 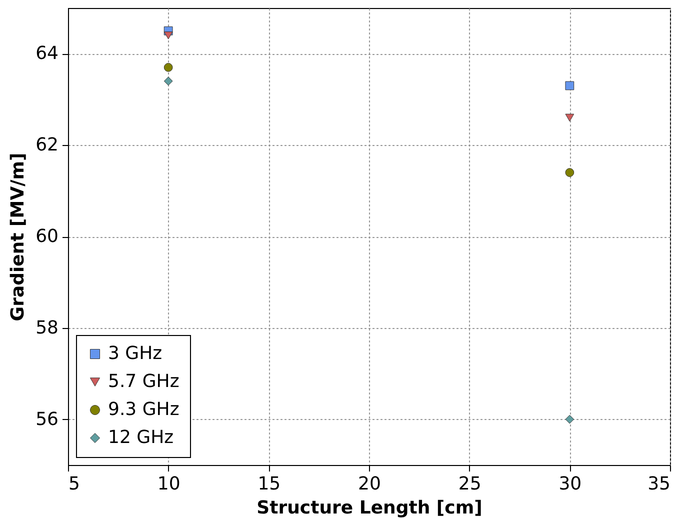 What do you see at coordinates (141, 437) in the screenshot?
I see `legend-label: 12 GHz` at bounding box center [141, 437].